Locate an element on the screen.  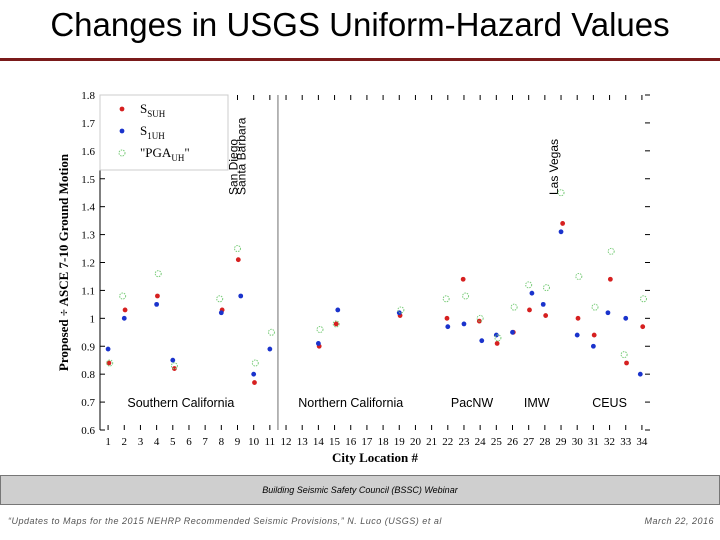
x-tick-label: 13 is located at coordinates (303, 442).